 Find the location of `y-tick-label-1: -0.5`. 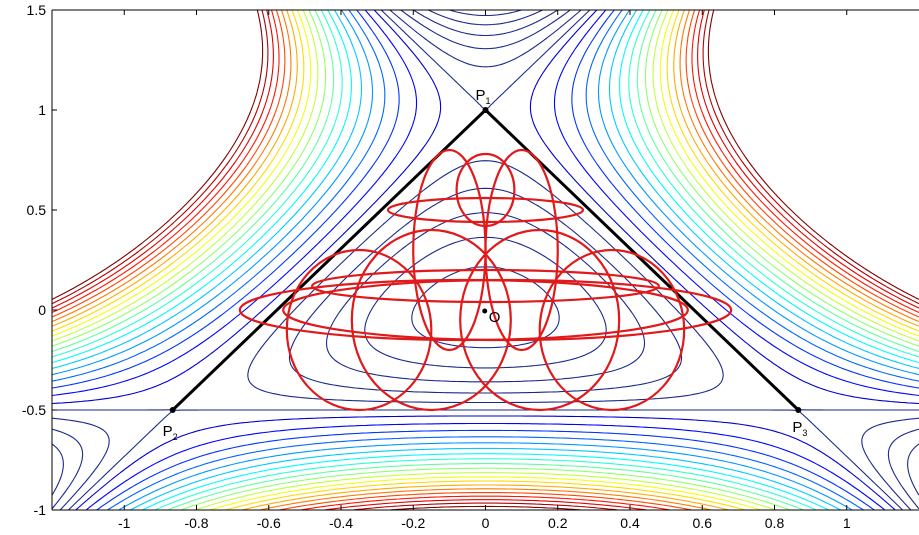

y-tick-label-1: -0.5 is located at coordinates (34, 410).